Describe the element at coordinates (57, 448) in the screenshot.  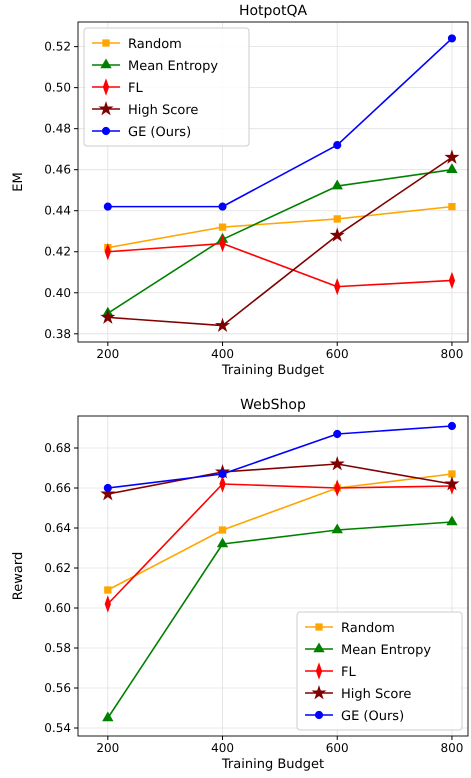
I see `y-tick-label: 0.68` at that location.